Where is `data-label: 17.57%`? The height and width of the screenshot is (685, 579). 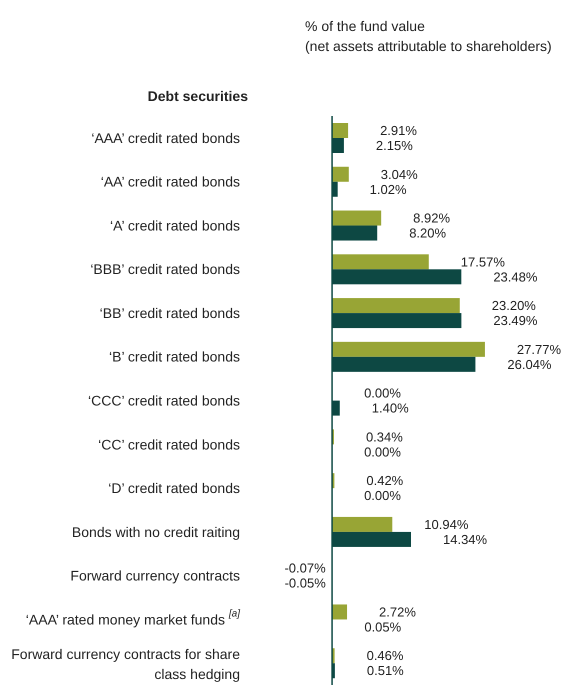
data-label: 17.57% is located at coordinates (483, 262).